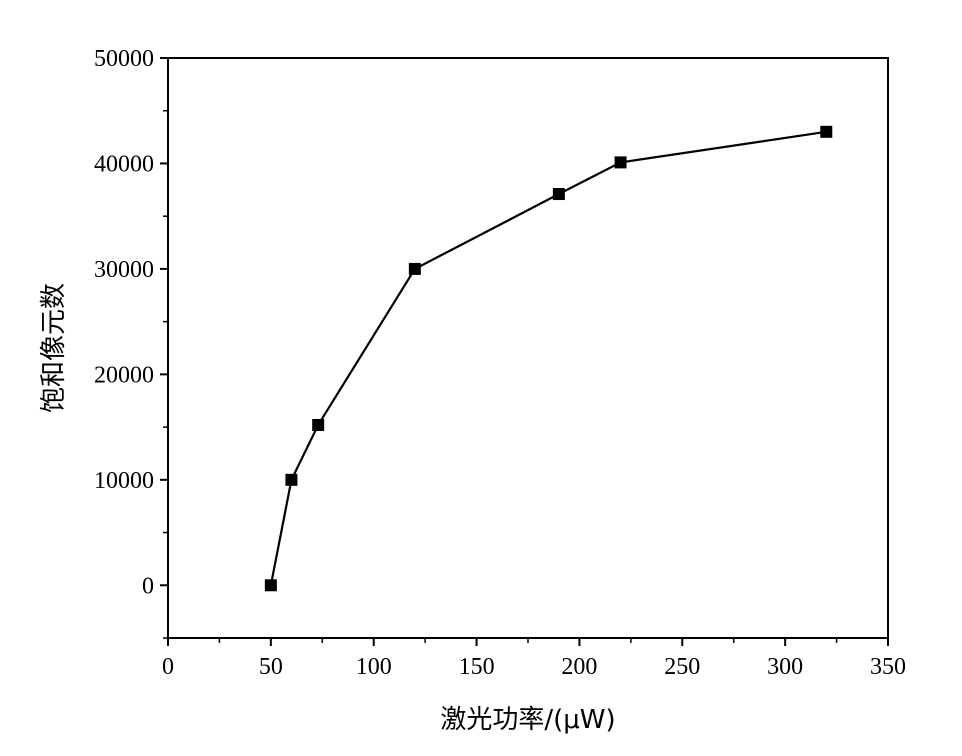 The height and width of the screenshot is (756, 962). Describe the element at coordinates (124, 270) in the screenshot. I see `y-tick-label: 30000` at that location.